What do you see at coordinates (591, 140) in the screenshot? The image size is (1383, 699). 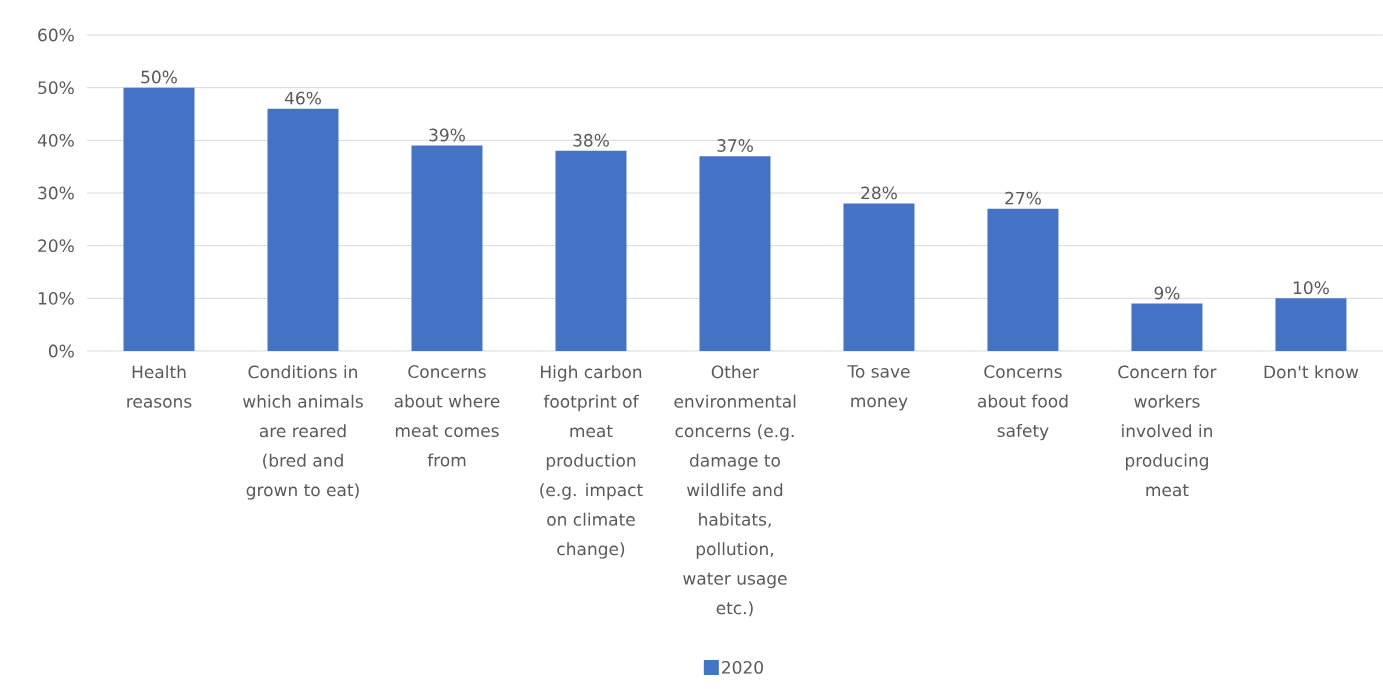 I see `data-label: 38%` at bounding box center [591, 140].